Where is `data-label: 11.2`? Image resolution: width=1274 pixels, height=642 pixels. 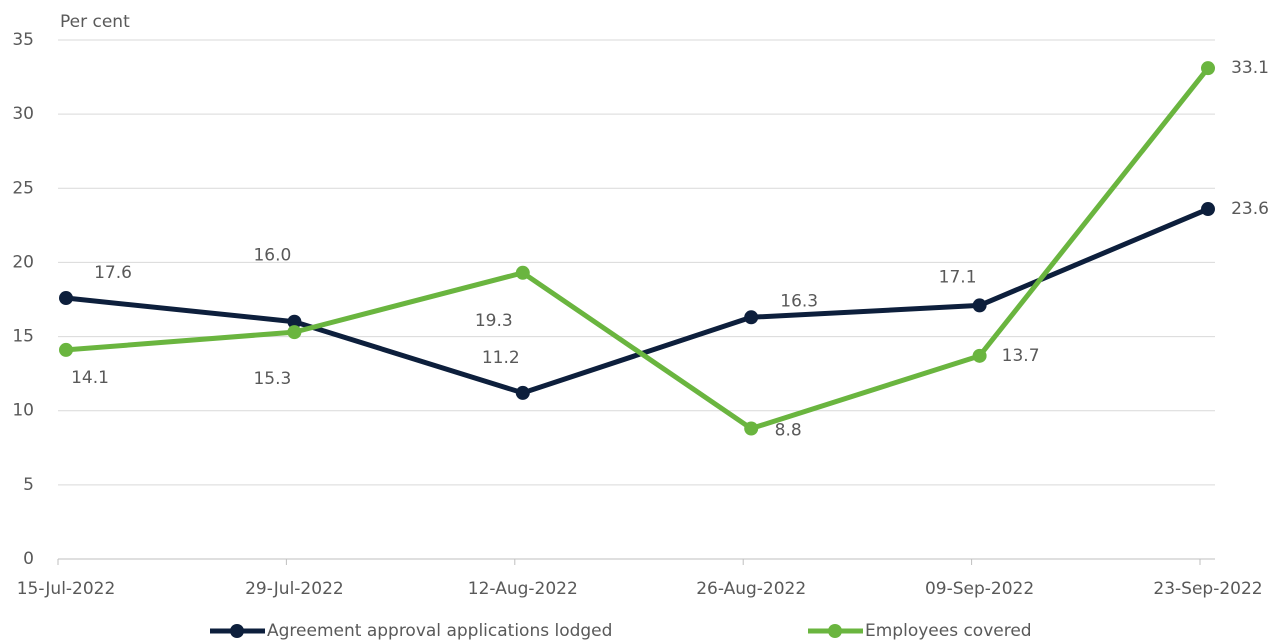
data-label: 11.2 is located at coordinates (501, 358).